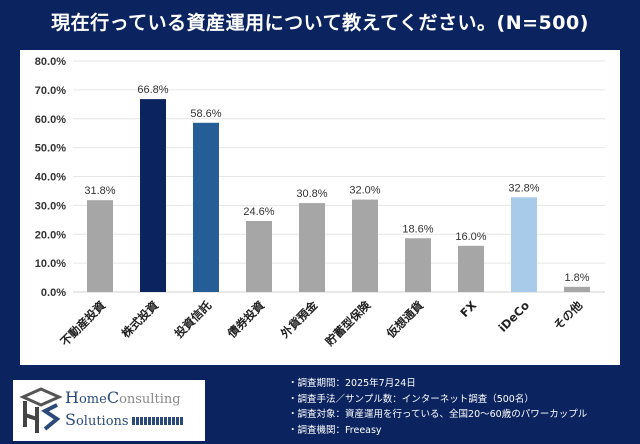 Image resolution: width=640 pixels, height=444 pixels. What do you see at coordinates (53, 293) in the screenshot?
I see `y-tick-label: 0.0%` at bounding box center [53, 293].